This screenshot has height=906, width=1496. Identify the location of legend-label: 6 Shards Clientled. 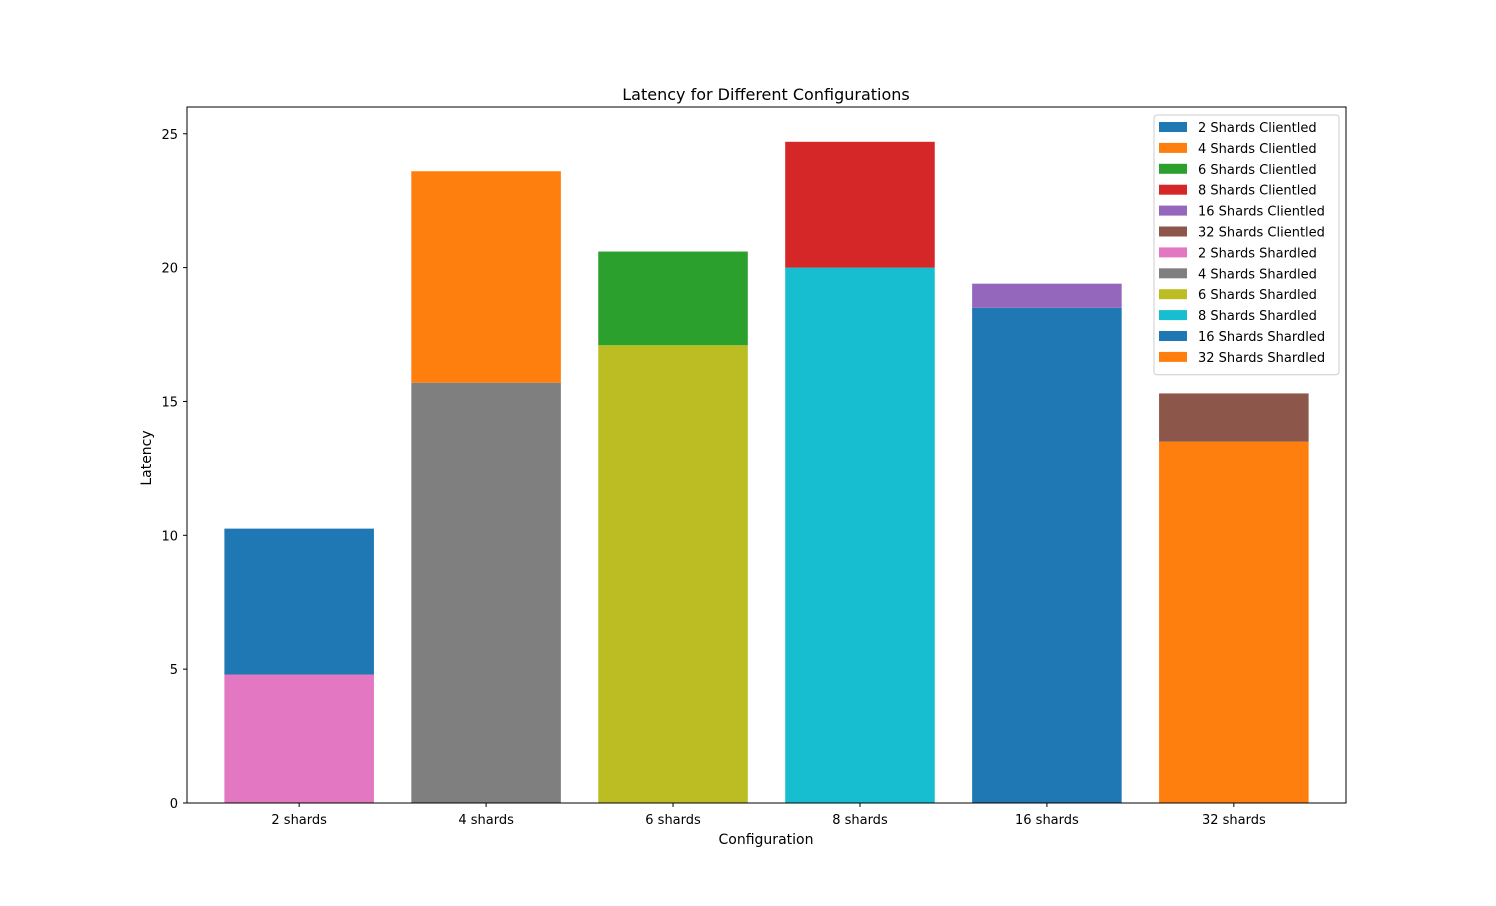
(1257, 170).